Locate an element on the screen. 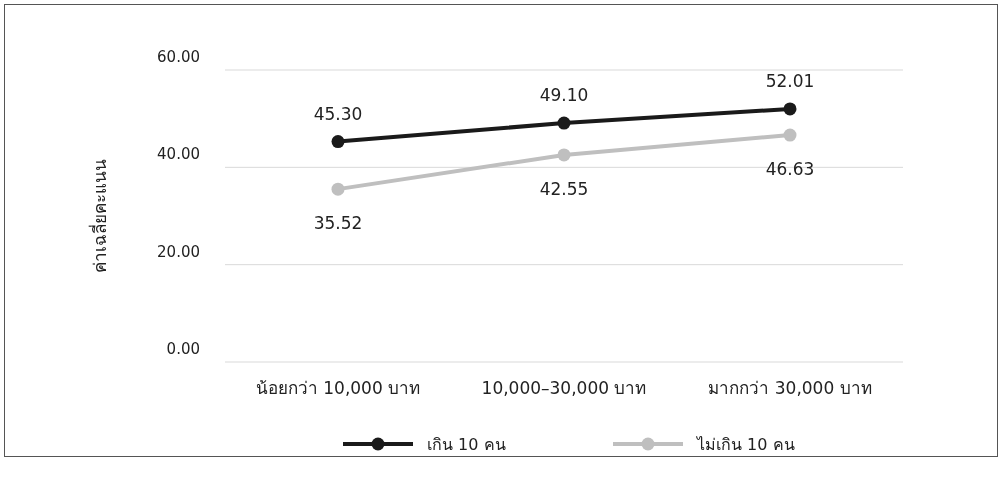 The width and height of the screenshot is (1002, 494). data-label: 42.55 is located at coordinates (564, 188).